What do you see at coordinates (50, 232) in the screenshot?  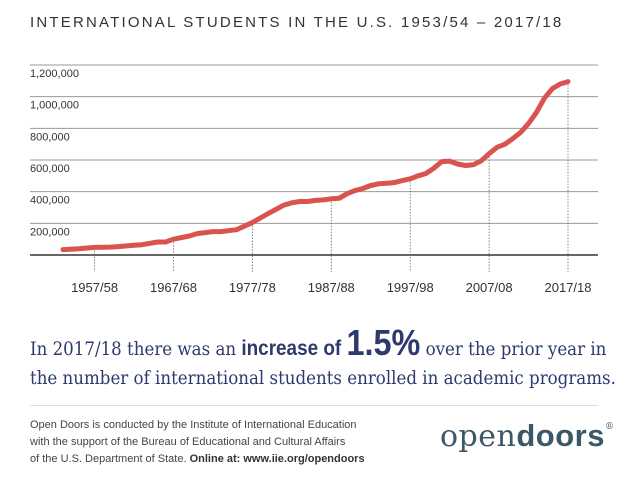 I see `y-tick-label: 200,000` at bounding box center [50, 232].